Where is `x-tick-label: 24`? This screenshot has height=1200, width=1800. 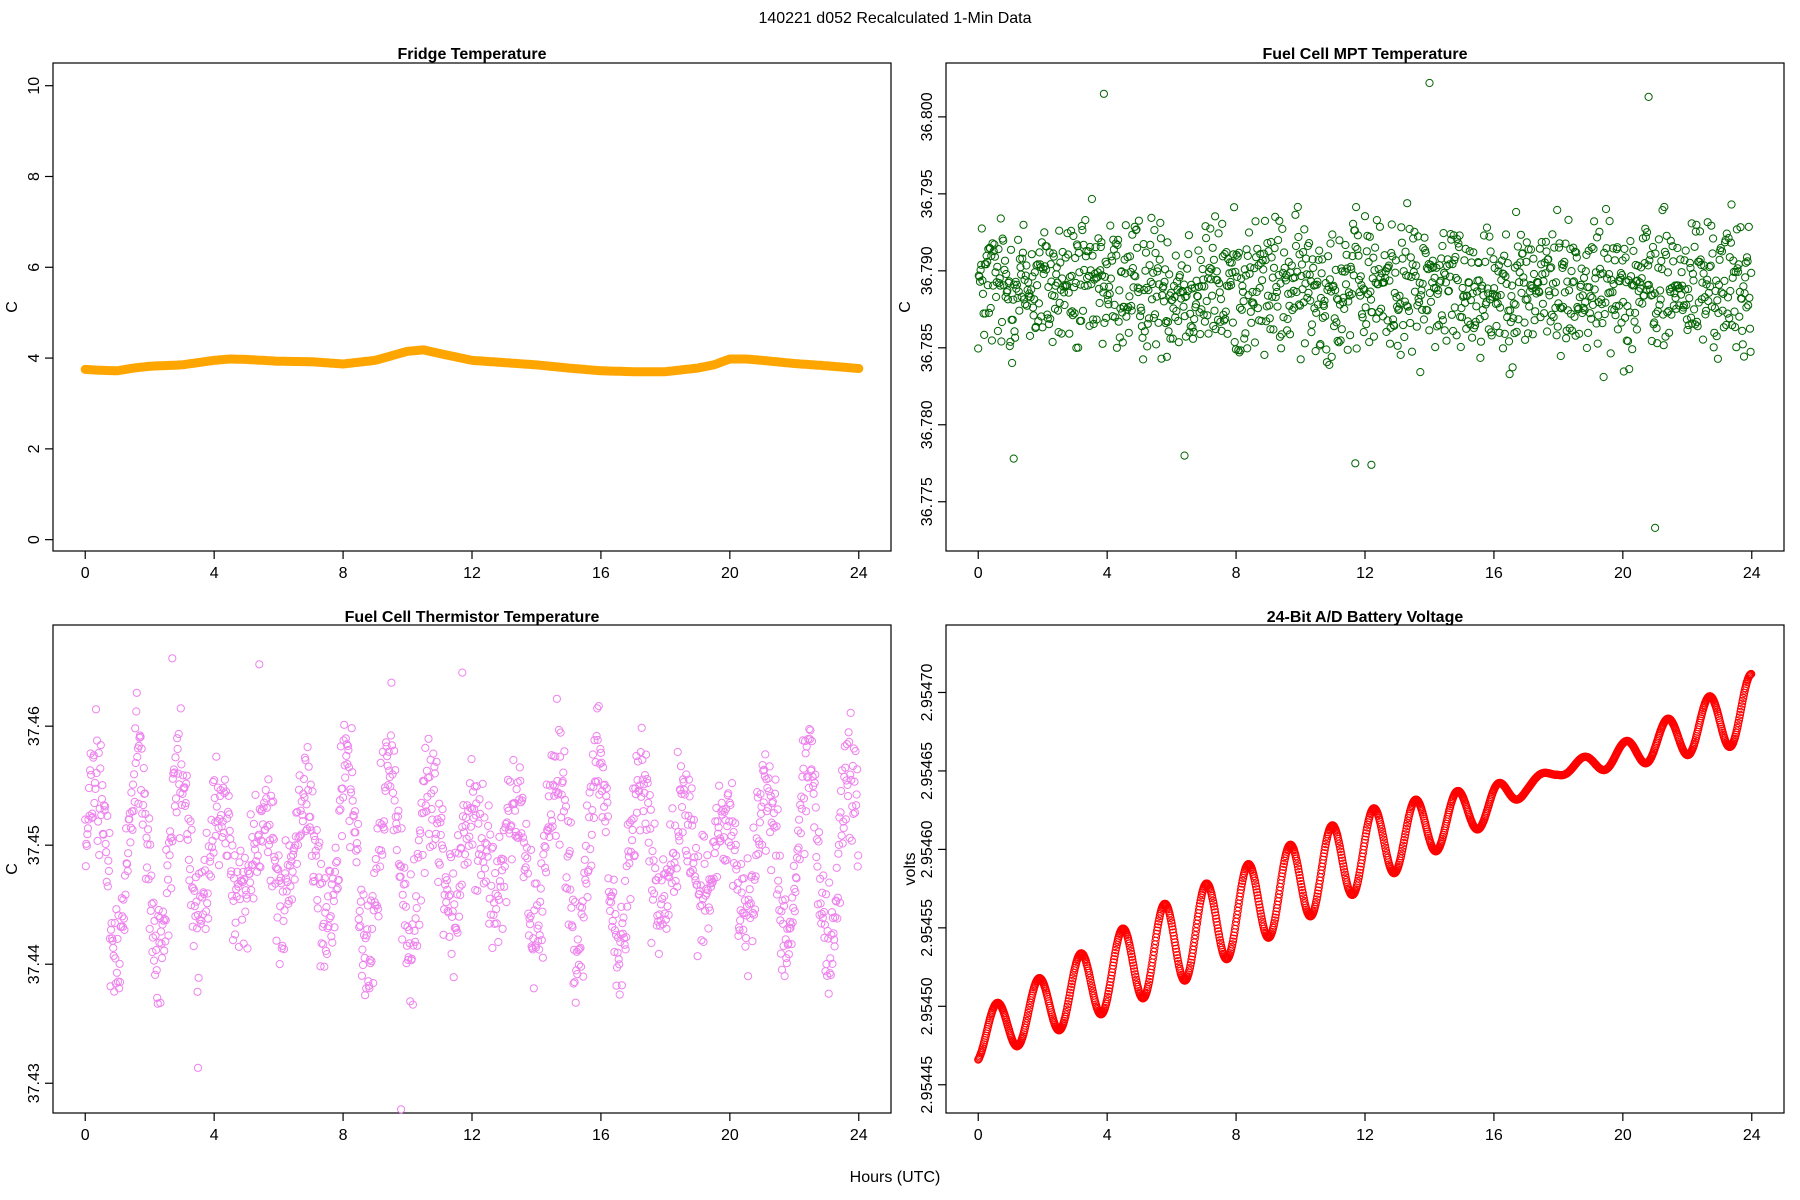 x-tick-label: 24 is located at coordinates (859, 1135).